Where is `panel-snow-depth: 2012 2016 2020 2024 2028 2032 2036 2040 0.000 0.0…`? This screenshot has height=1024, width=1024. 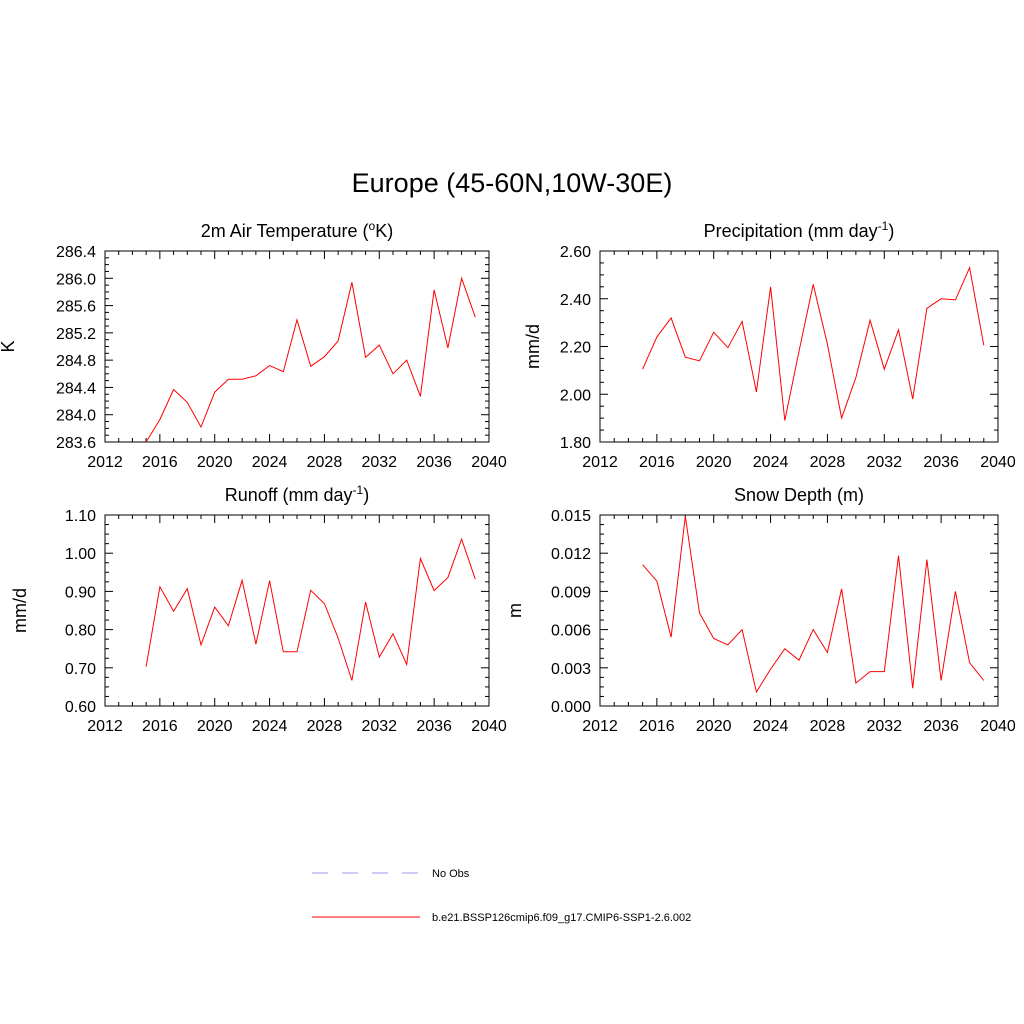 panel-snow-depth: 2012 2016 2020 2024 2028 2032 2036 2040 0.000 0.0… is located at coordinates (760, 610).